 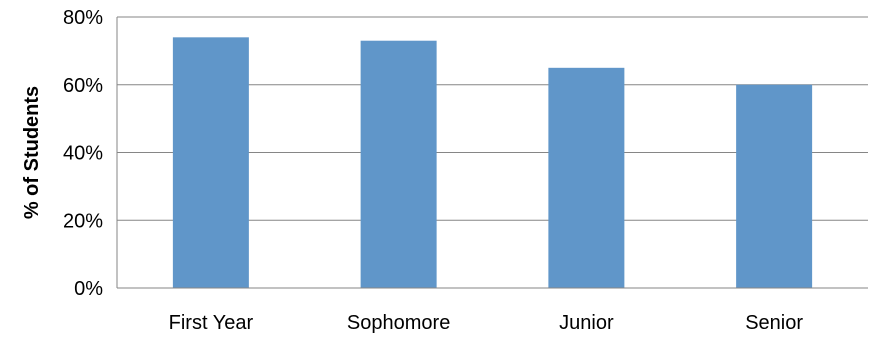 I want to click on x-tick-label: Junior, so click(x=586, y=323).